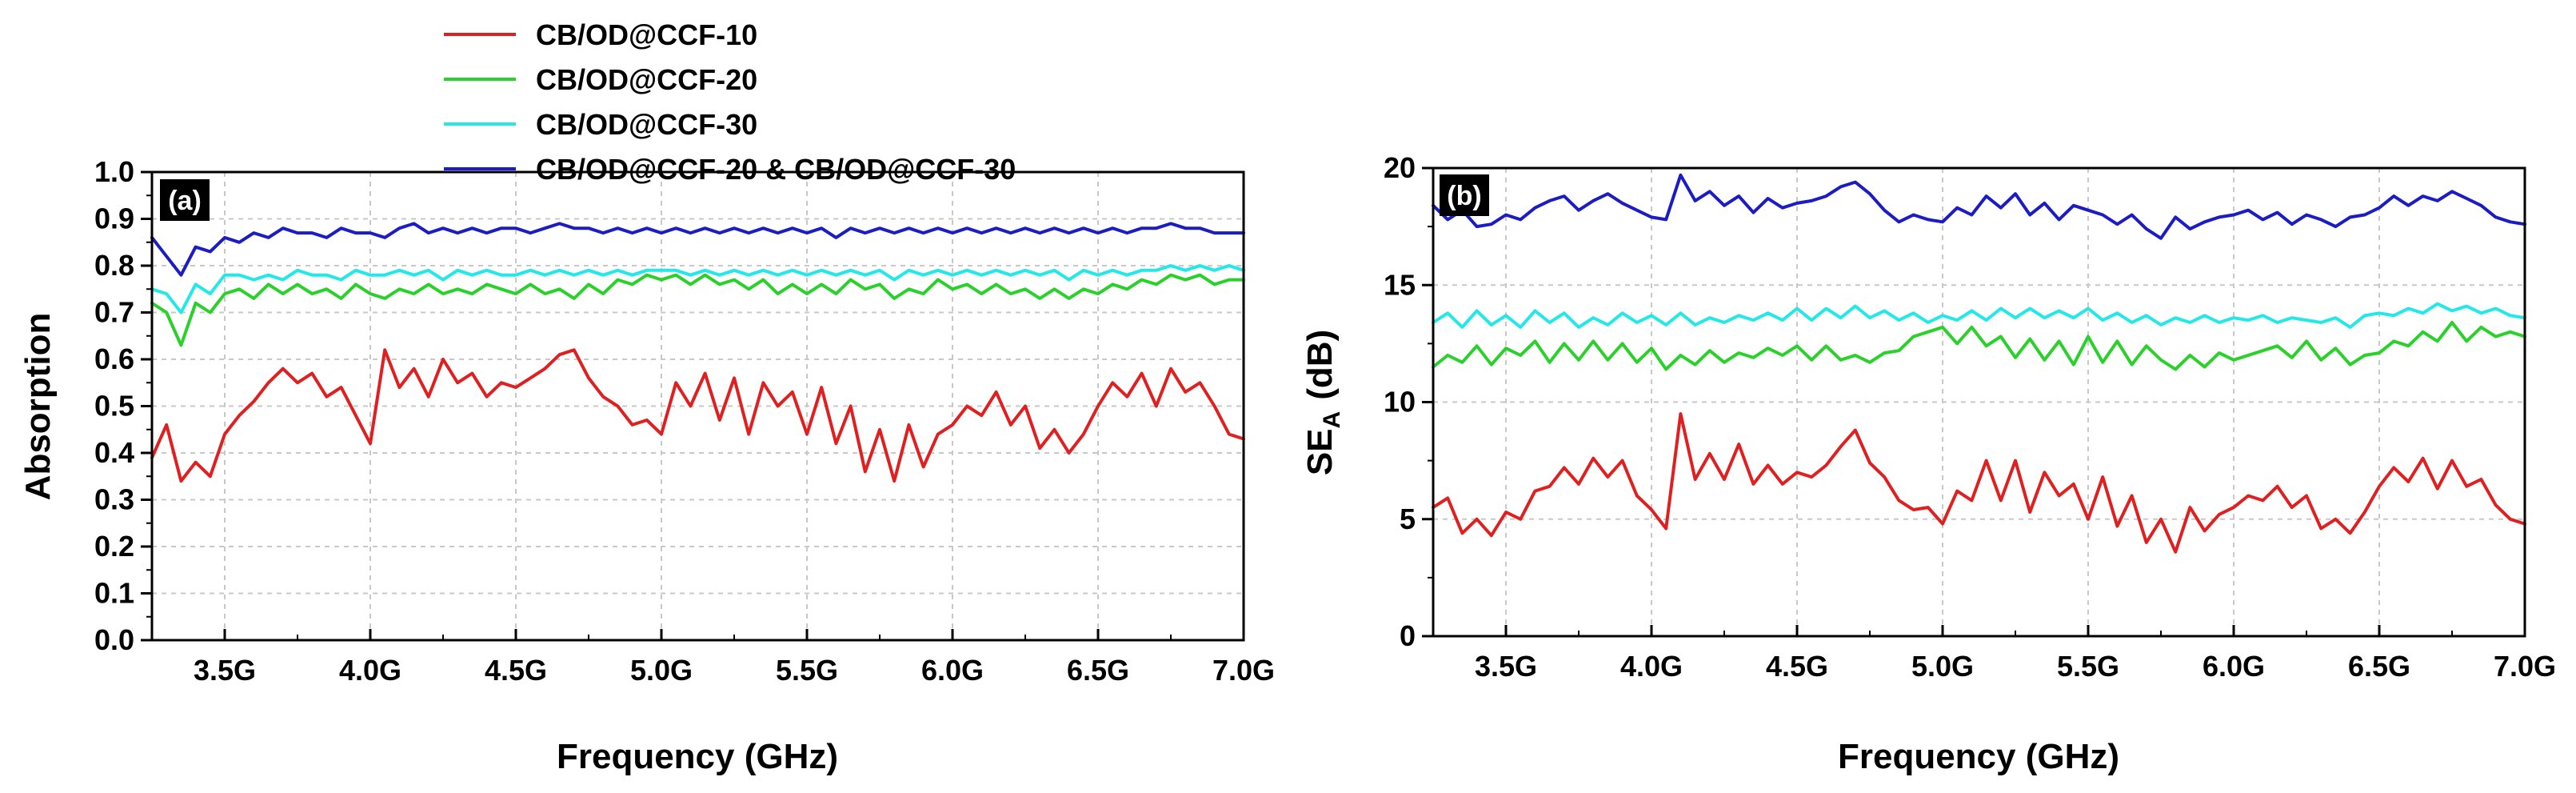 The width and height of the screenshot is (2576, 793). I want to click on legend-item: CB/OD@CCF-20, so click(600, 79).